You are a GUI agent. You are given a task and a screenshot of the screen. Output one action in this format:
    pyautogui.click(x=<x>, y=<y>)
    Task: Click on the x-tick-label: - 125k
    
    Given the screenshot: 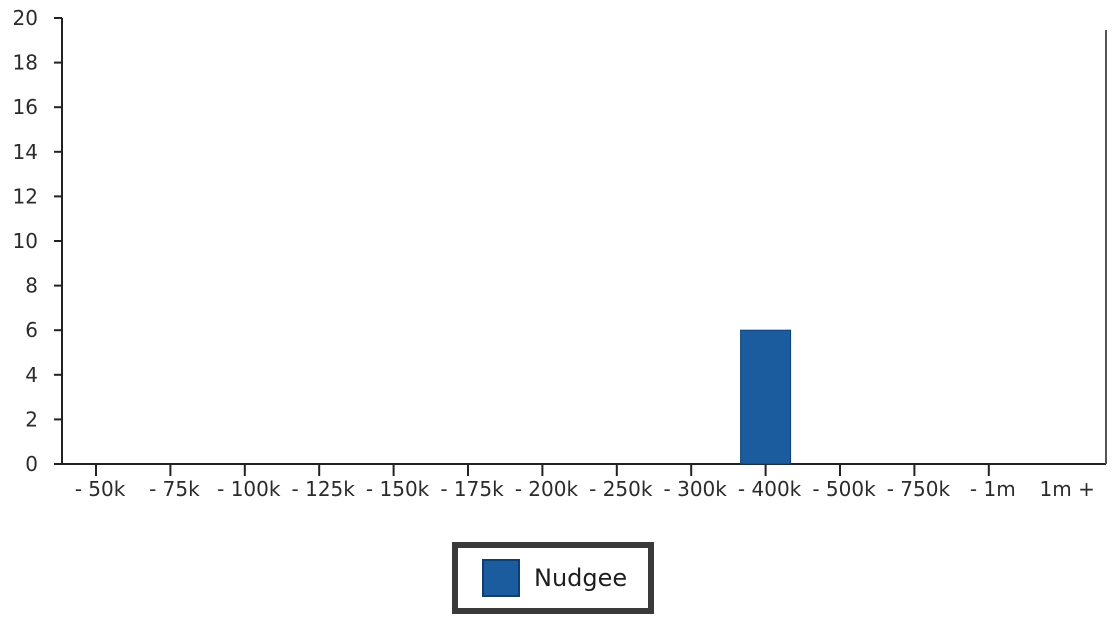 What is the action you would take?
    pyautogui.click(x=324, y=489)
    